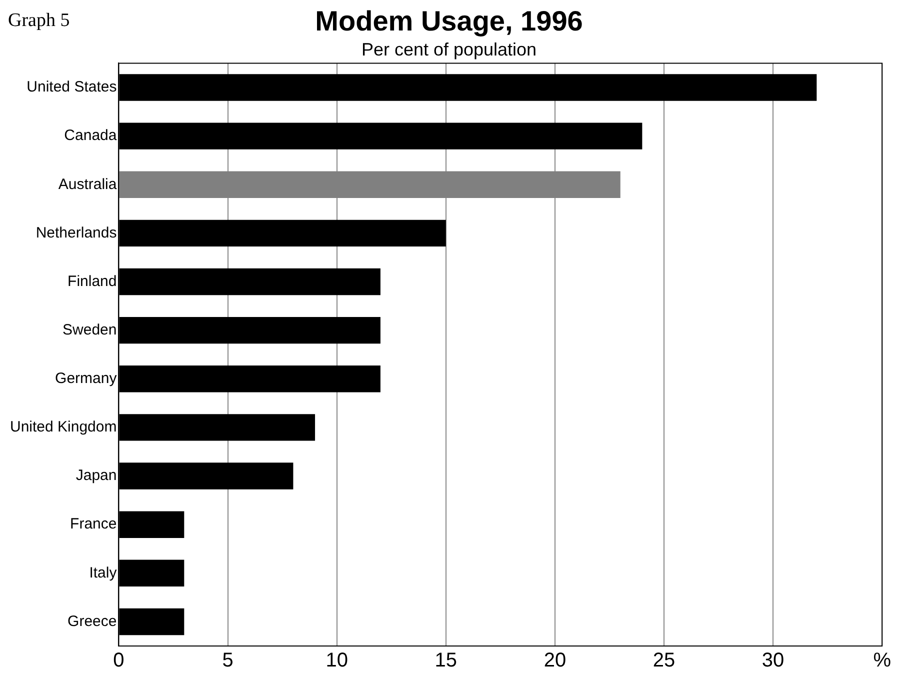  Describe the element at coordinates (92, 281) in the screenshot. I see `y-tick-label: Finland` at that location.